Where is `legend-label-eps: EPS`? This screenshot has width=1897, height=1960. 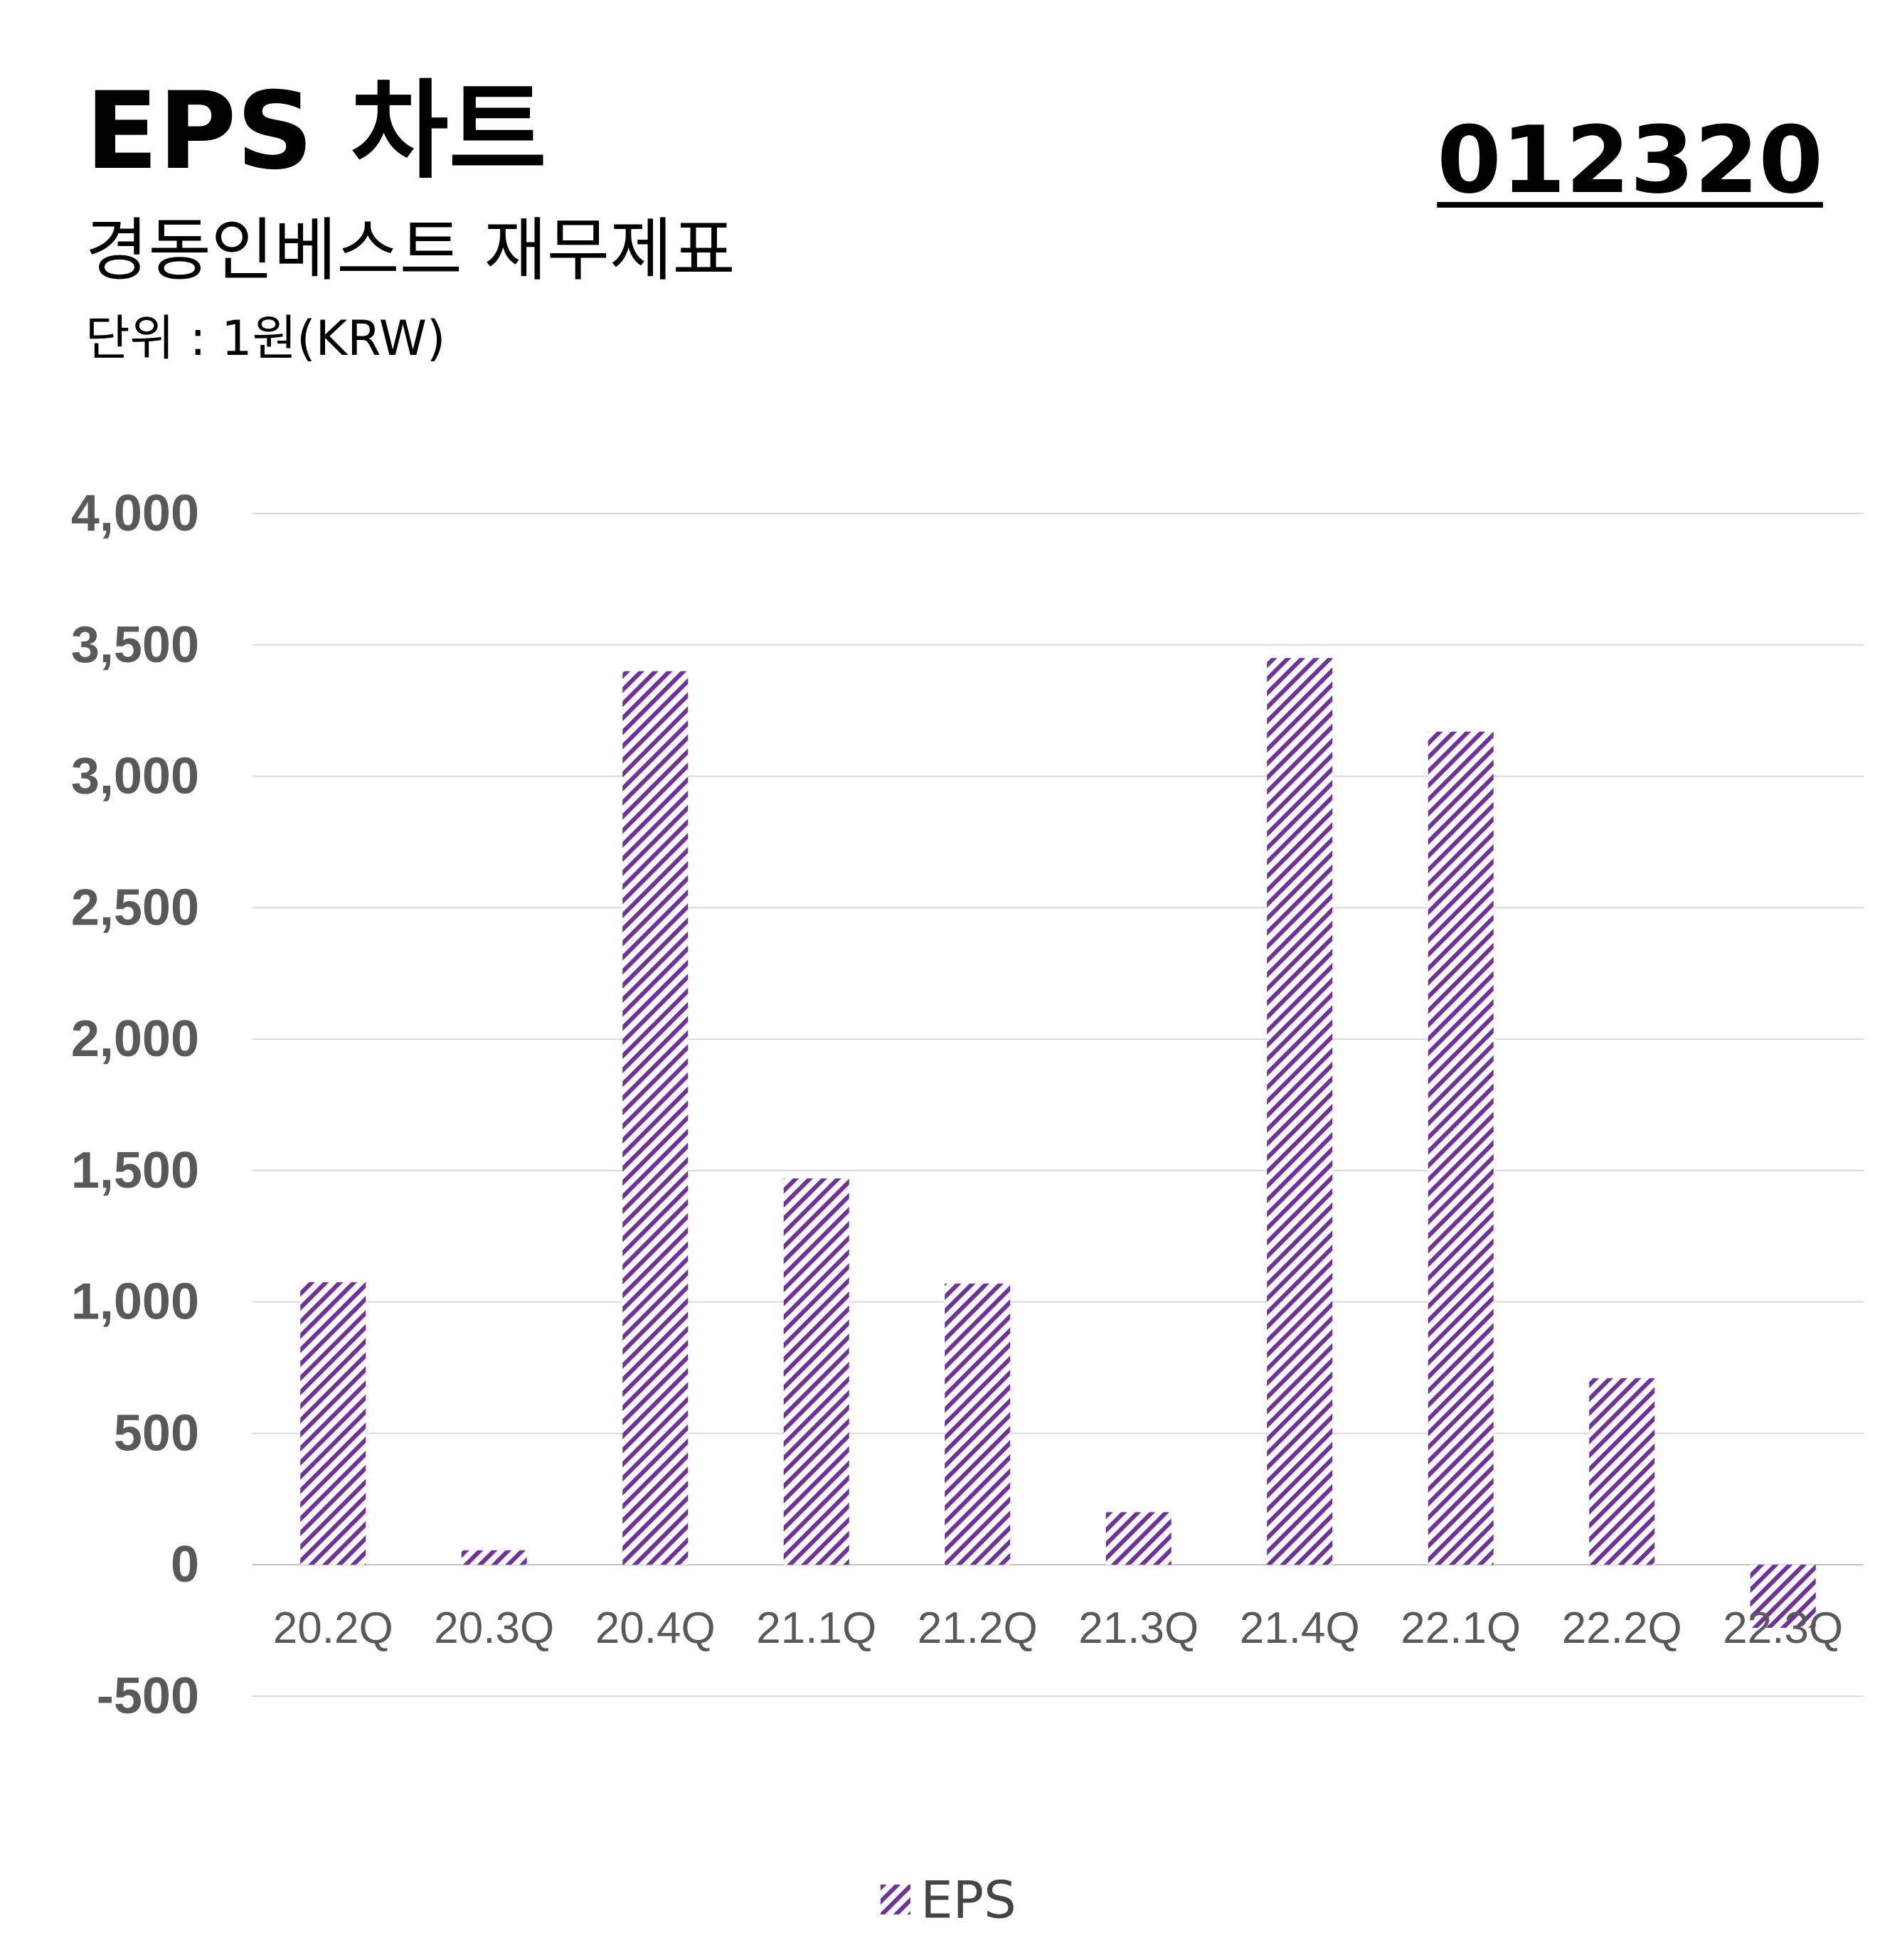 legend-label-eps: EPS is located at coordinates (968, 1900).